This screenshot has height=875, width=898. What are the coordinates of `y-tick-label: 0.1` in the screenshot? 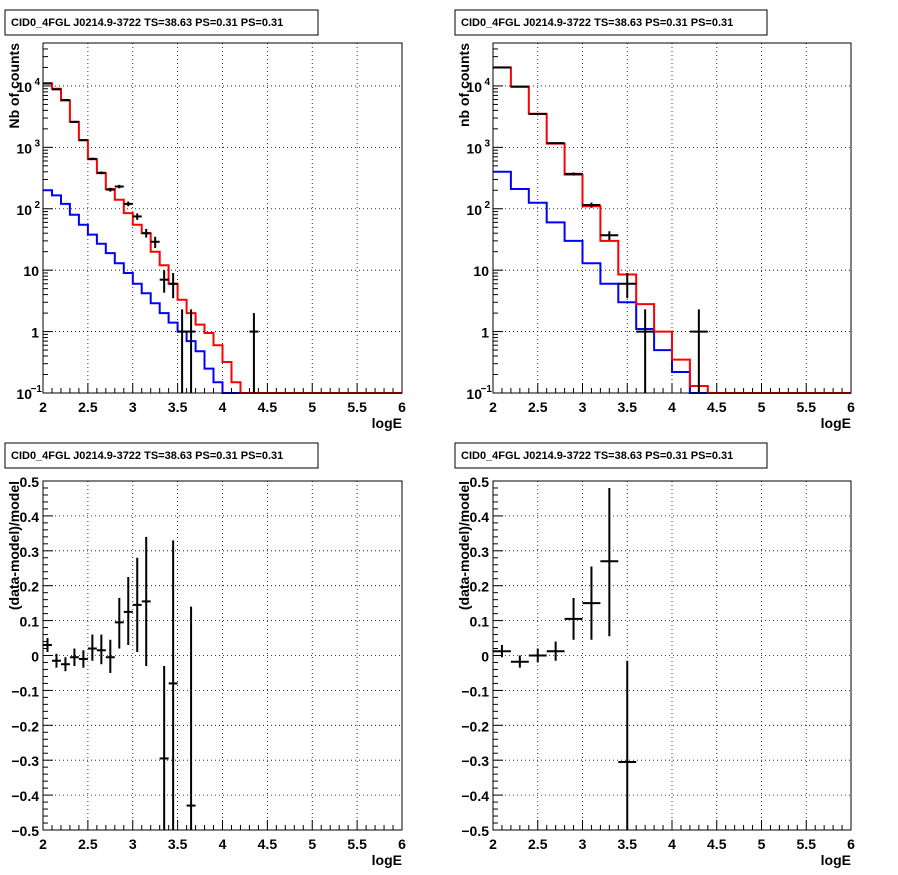 It's located at (30, 622).